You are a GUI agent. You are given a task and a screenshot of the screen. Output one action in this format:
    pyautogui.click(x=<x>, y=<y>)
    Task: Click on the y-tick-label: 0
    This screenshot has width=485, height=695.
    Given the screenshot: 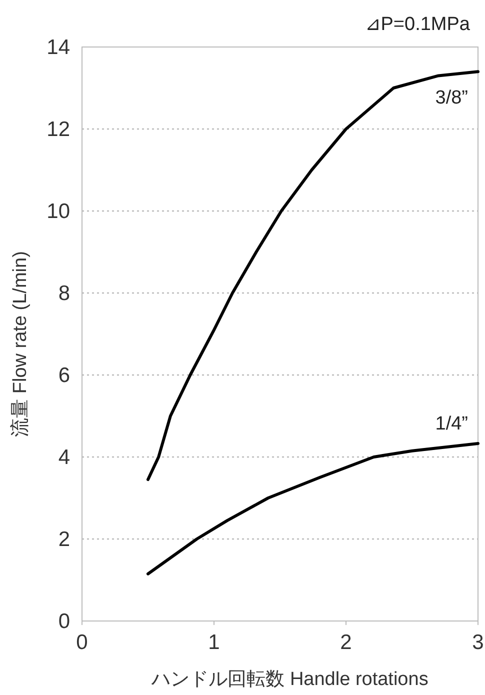 What is the action you would take?
    pyautogui.click(x=64, y=621)
    